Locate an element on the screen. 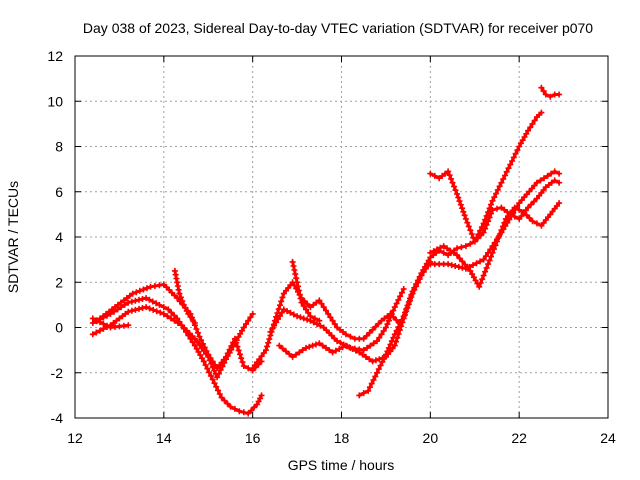 The height and width of the screenshot is (480, 640). series-track-a is located at coordinates (177, 356).